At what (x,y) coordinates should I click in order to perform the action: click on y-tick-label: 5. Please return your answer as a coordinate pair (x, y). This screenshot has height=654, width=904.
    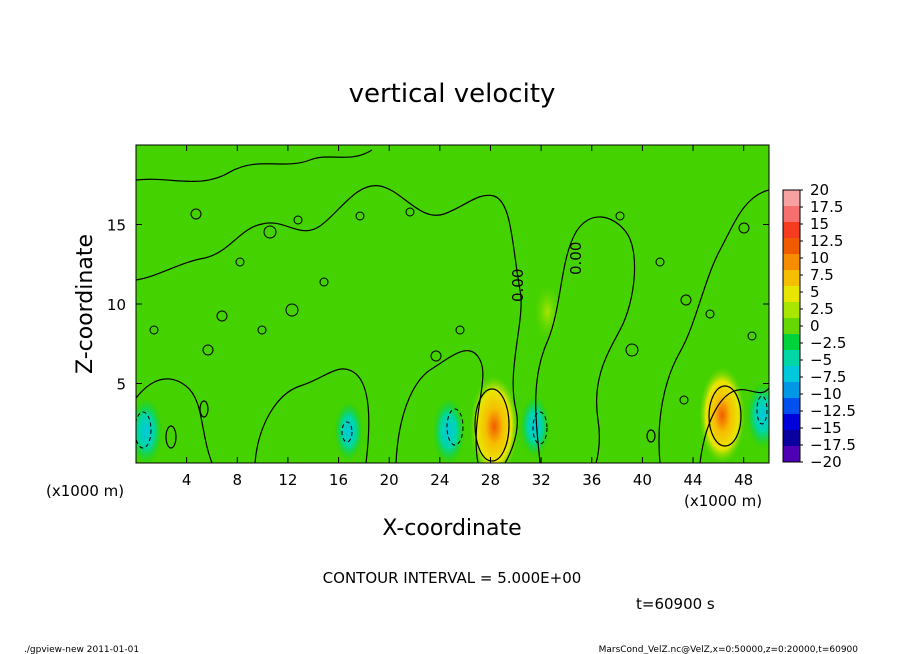
    Looking at the image, I should click on (121, 385).